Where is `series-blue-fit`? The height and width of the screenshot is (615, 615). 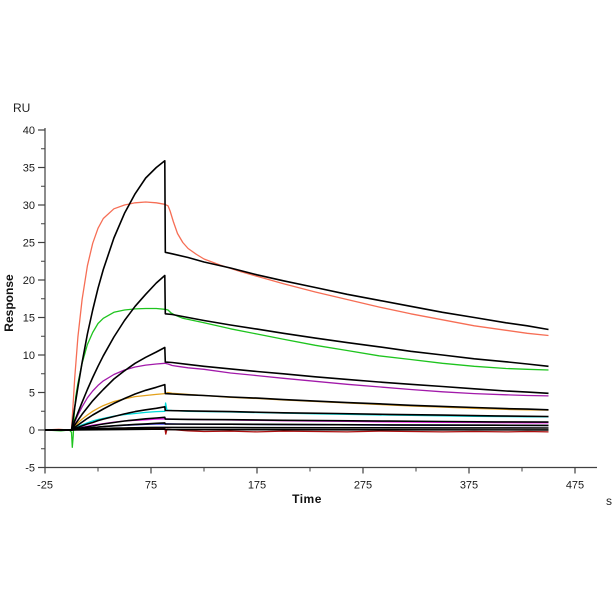 series-blue-fit is located at coordinates (297, 426).